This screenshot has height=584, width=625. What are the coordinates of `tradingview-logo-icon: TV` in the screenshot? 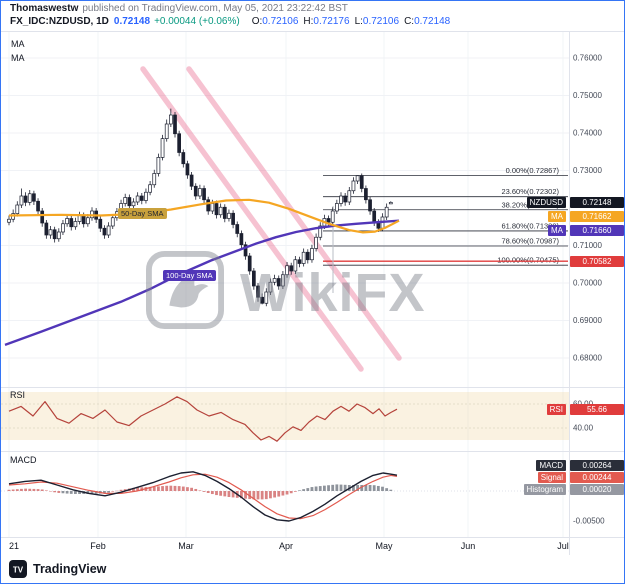 It's located at (18, 569).